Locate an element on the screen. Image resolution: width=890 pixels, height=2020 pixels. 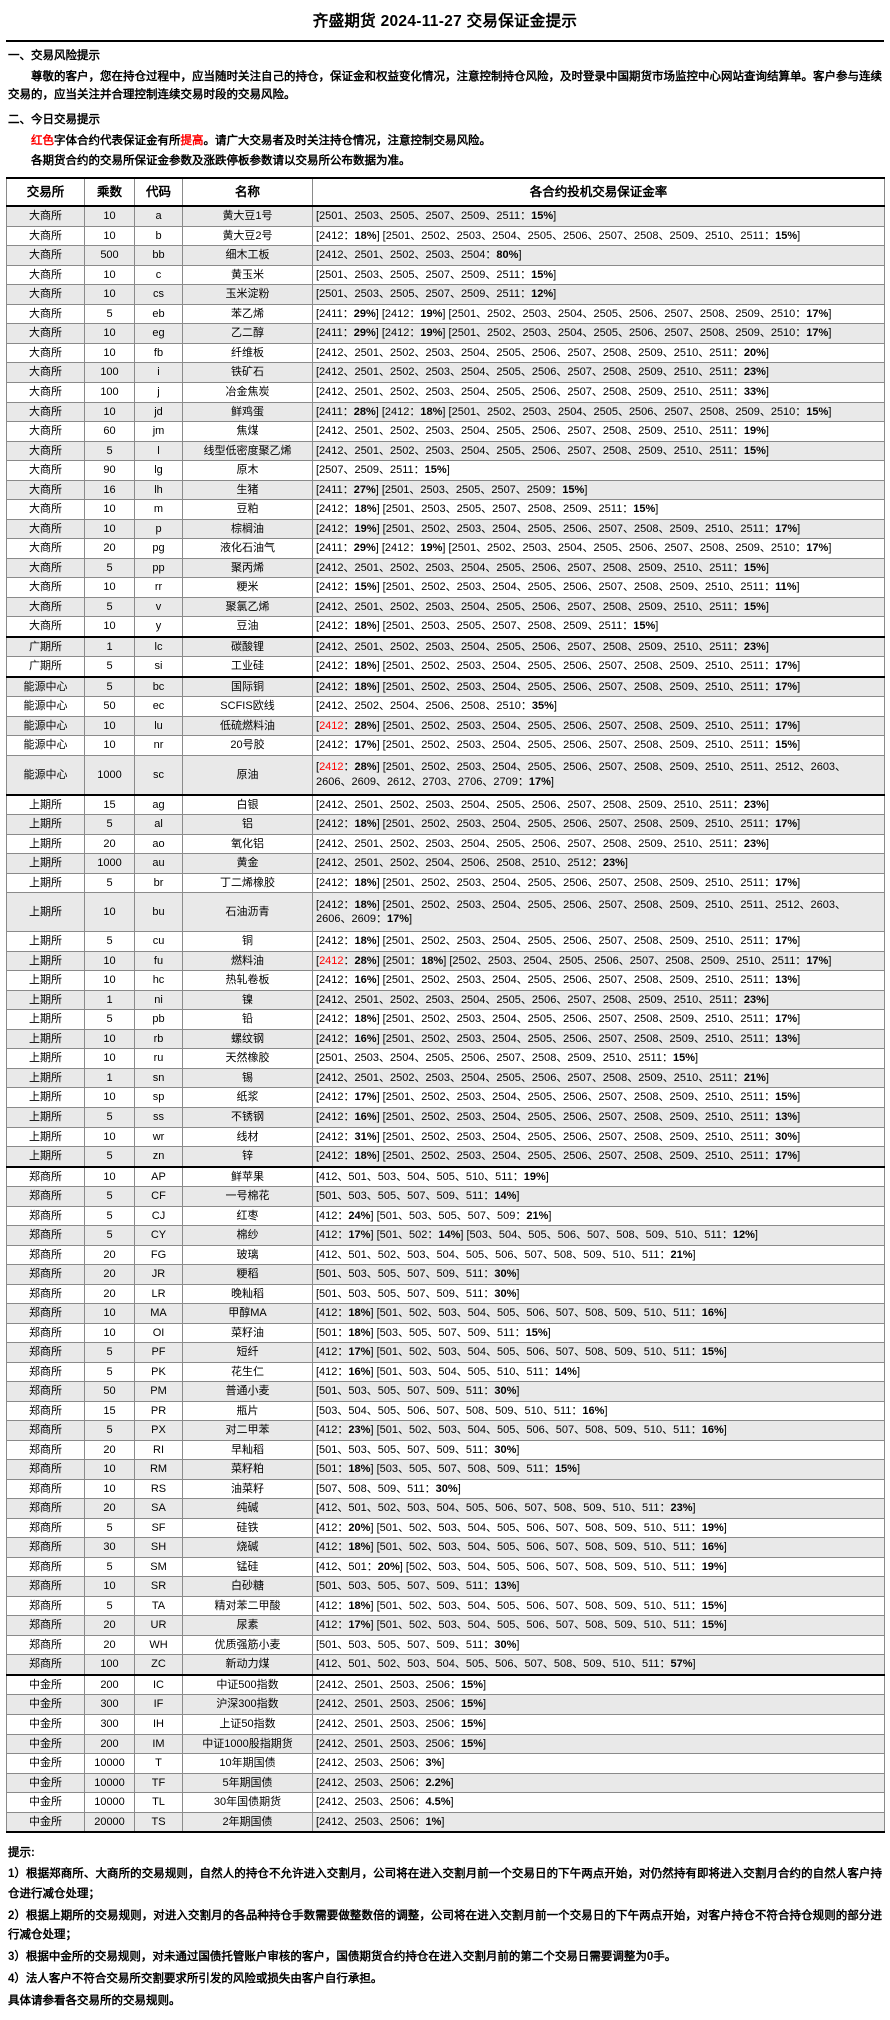
cell-name: 碳酸锂 is located at coordinates (247, 646).